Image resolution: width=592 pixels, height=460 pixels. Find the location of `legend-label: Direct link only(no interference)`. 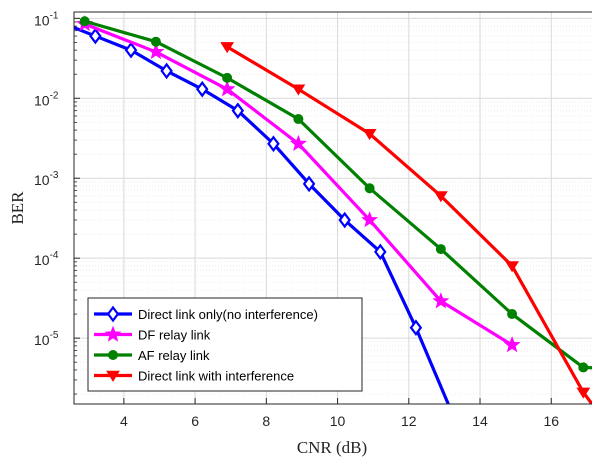

legend-label: Direct link only(no interference) is located at coordinates (228, 314).